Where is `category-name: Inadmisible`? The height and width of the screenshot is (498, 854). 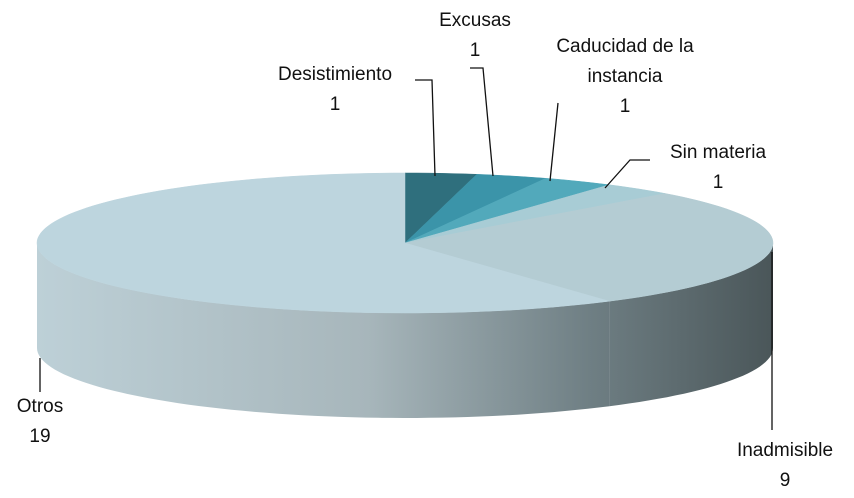 category-name: Inadmisible is located at coordinates (785, 450).